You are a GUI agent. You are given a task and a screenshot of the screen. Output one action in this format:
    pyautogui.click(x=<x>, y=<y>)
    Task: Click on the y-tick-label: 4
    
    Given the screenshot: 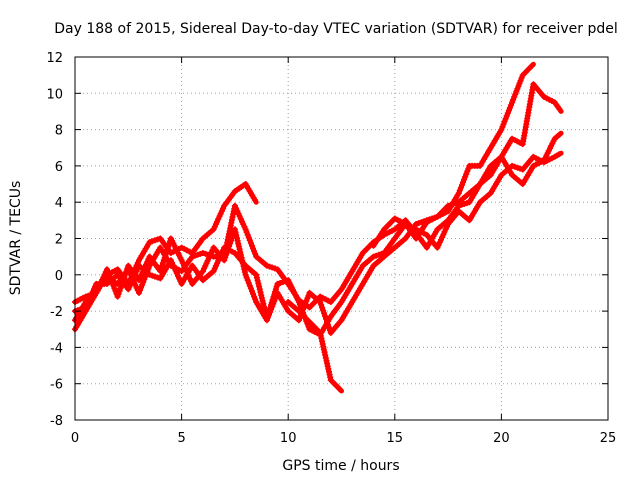 What is the action you would take?
    pyautogui.click(x=59, y=203)
    